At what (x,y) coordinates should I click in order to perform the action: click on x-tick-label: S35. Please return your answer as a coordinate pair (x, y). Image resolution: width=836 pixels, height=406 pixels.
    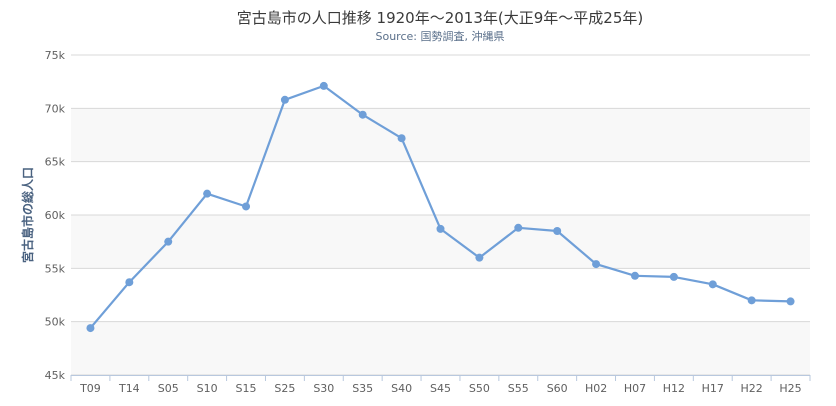
    Looking at the image, I should click on (362, 388).